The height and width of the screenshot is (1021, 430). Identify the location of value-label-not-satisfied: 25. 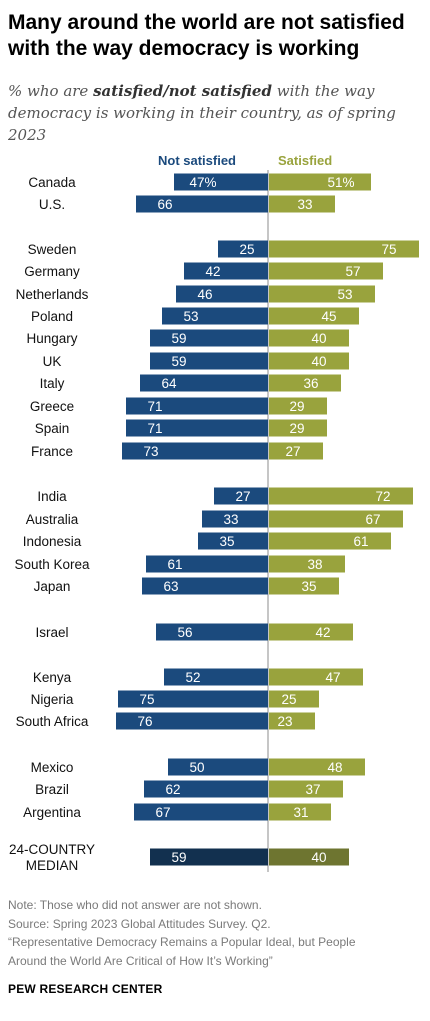
(246, 249).